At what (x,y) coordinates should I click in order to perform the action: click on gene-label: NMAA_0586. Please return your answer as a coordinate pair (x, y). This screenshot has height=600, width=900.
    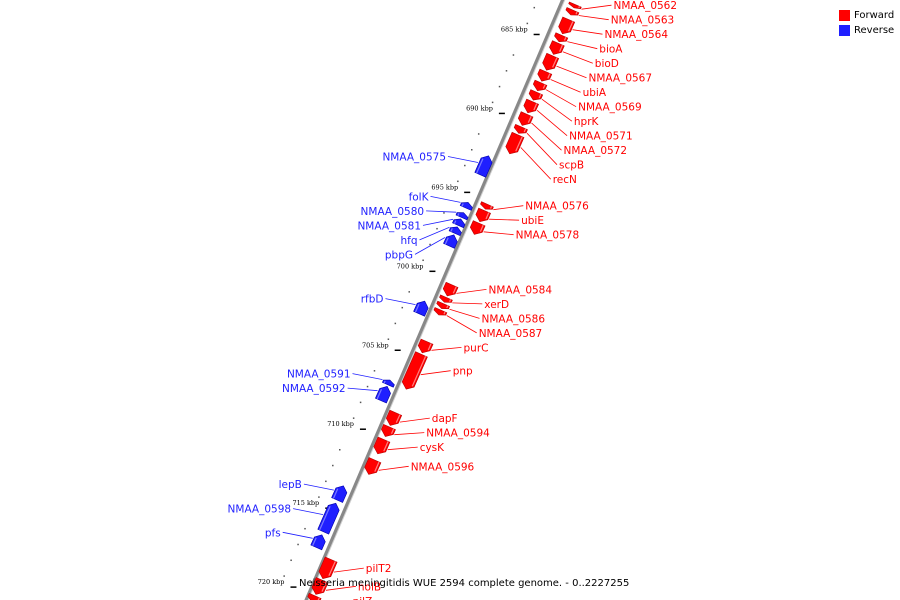
    Looking at the image, I should click on (514, 319).